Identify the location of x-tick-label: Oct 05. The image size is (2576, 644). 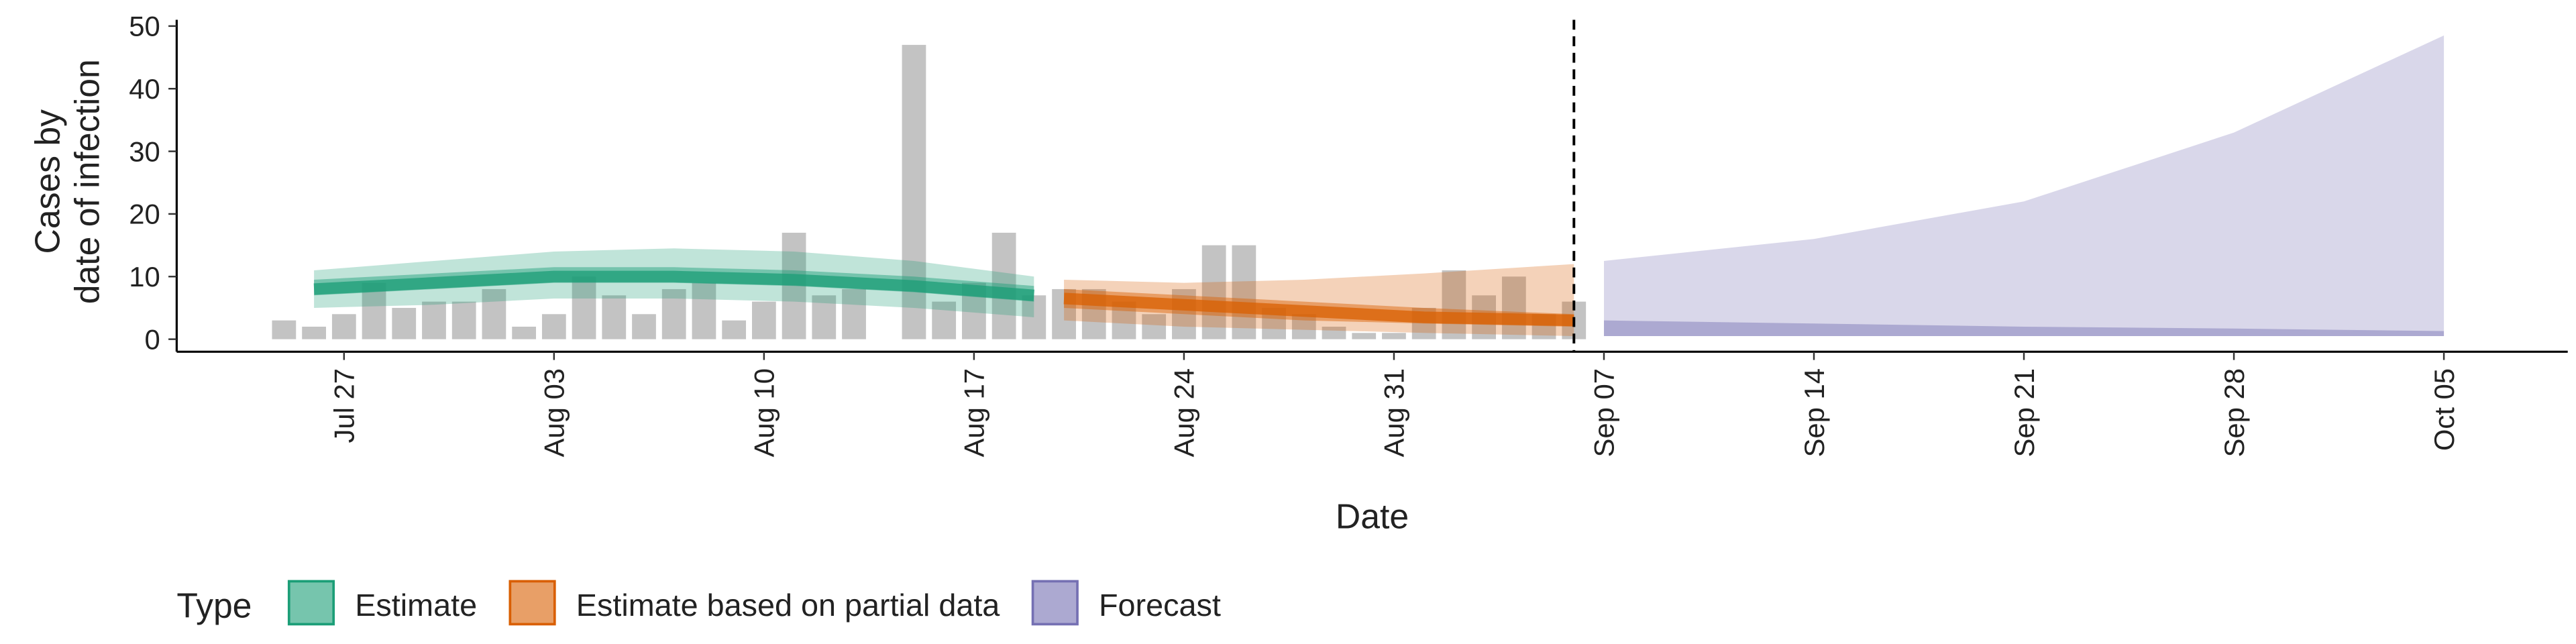
(2444, 409).